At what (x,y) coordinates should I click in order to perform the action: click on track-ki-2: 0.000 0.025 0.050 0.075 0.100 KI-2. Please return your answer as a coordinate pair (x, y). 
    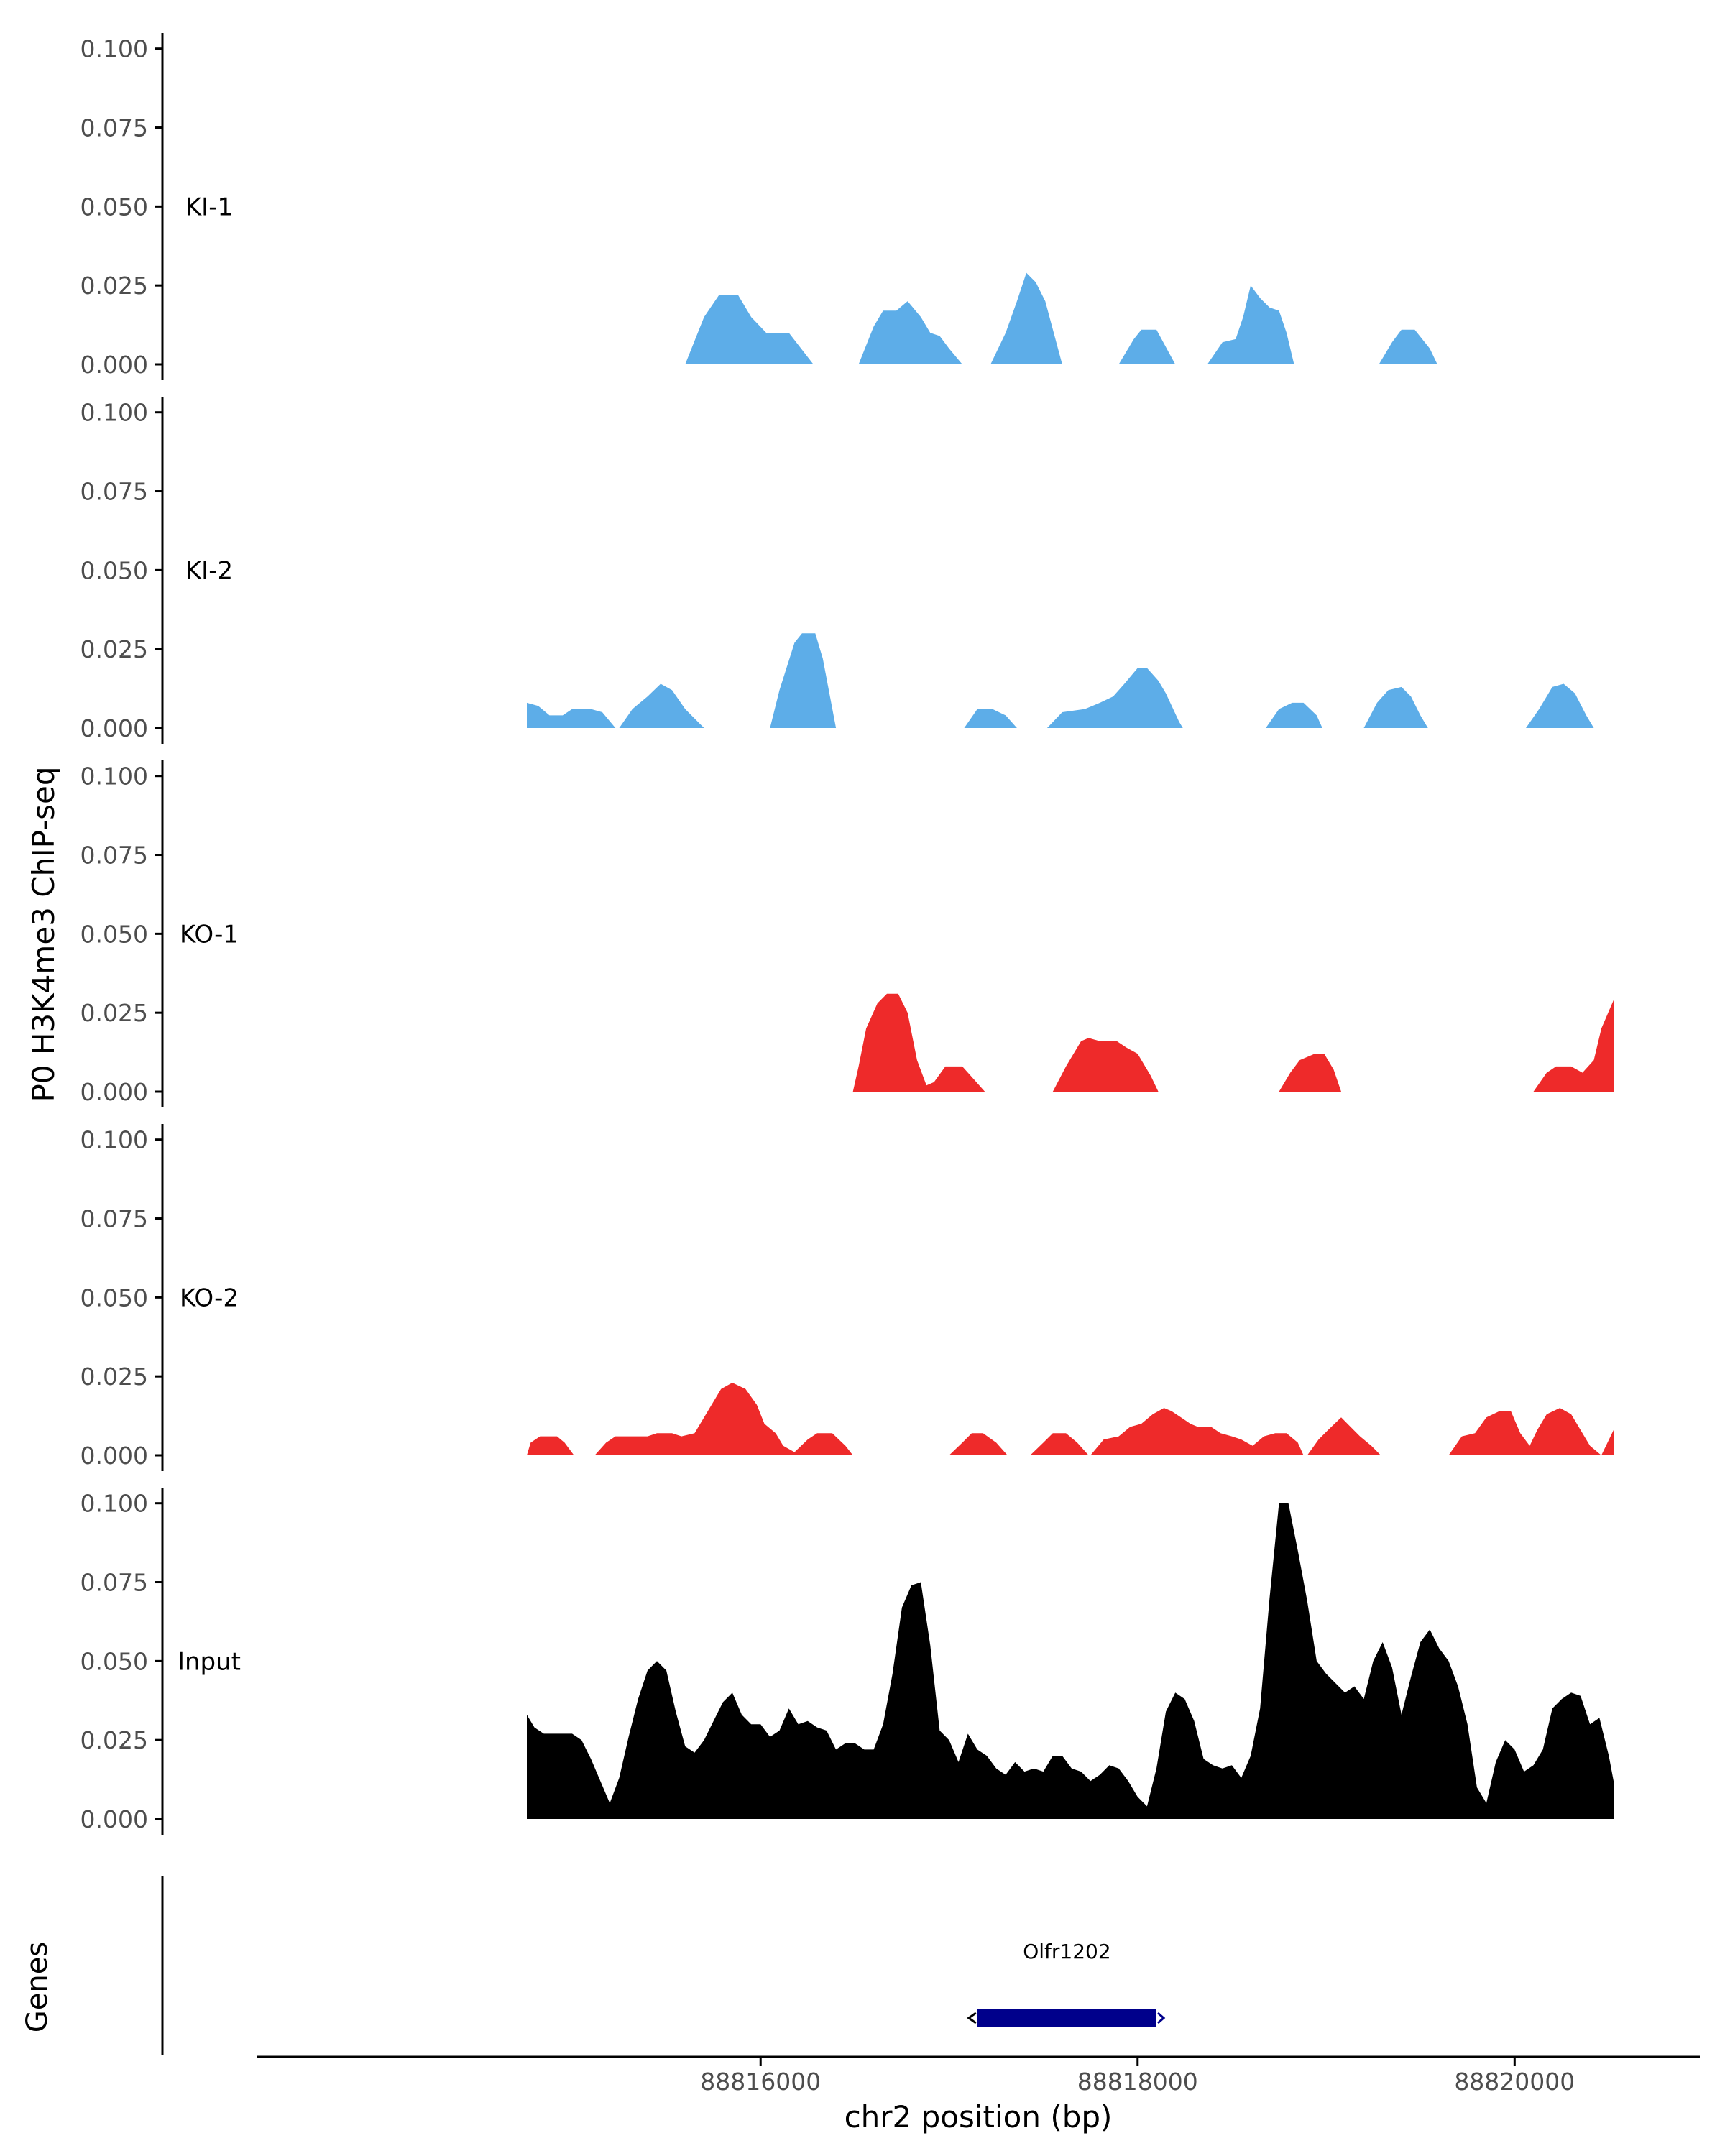
    Looking at the image, I should click on (837, 570).